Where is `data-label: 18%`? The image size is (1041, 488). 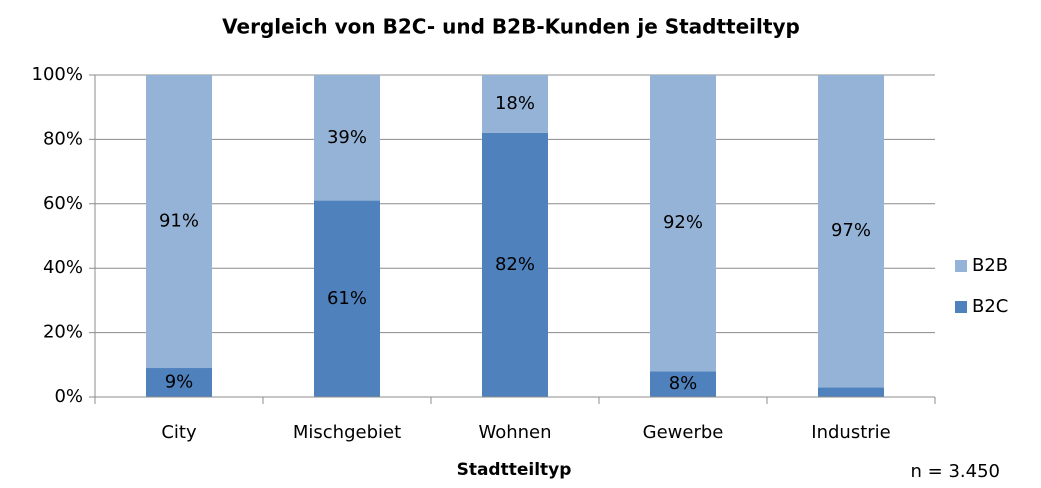 data-label: 18% is located at coordinates (515, 103).